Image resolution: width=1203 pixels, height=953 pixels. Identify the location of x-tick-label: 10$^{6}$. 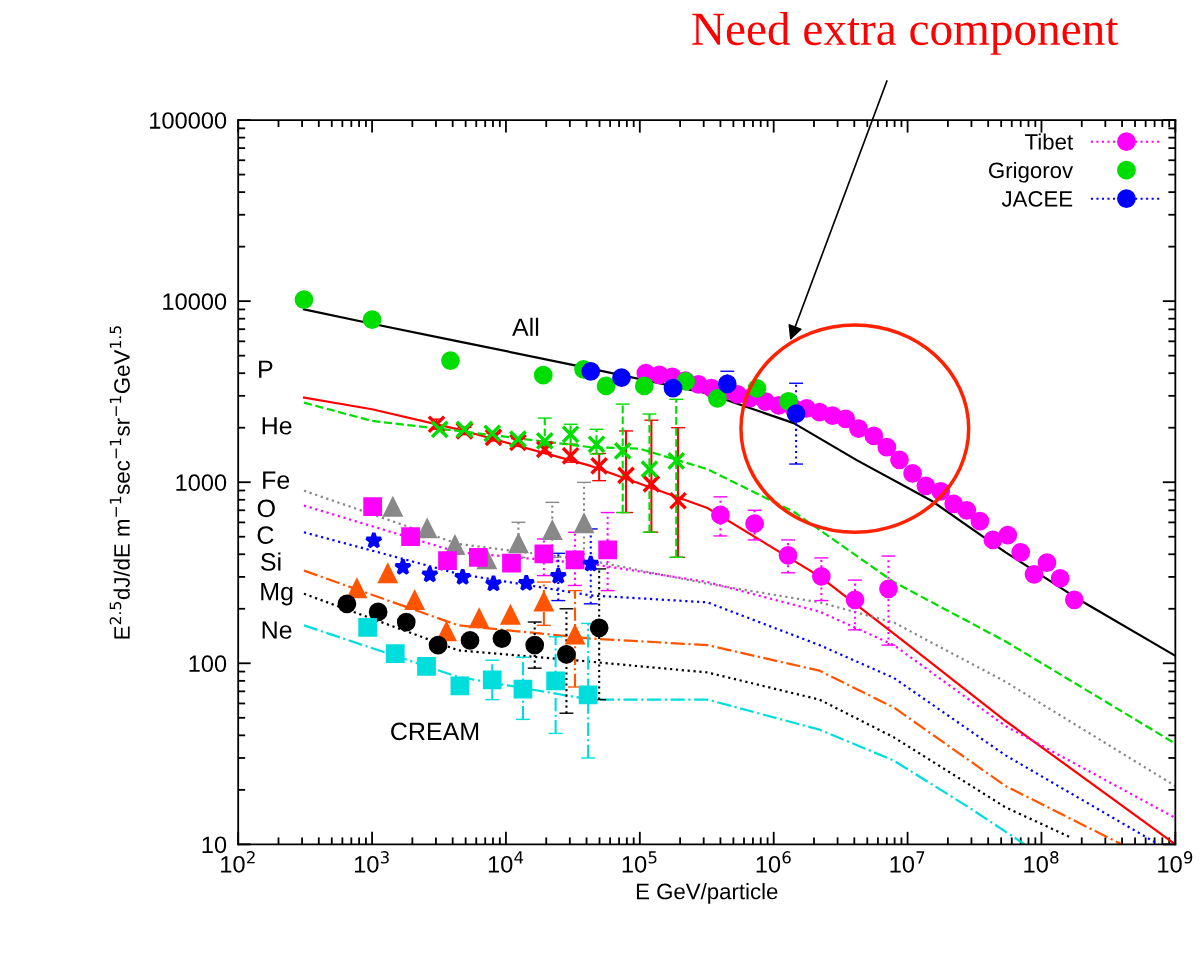
(773, 862).